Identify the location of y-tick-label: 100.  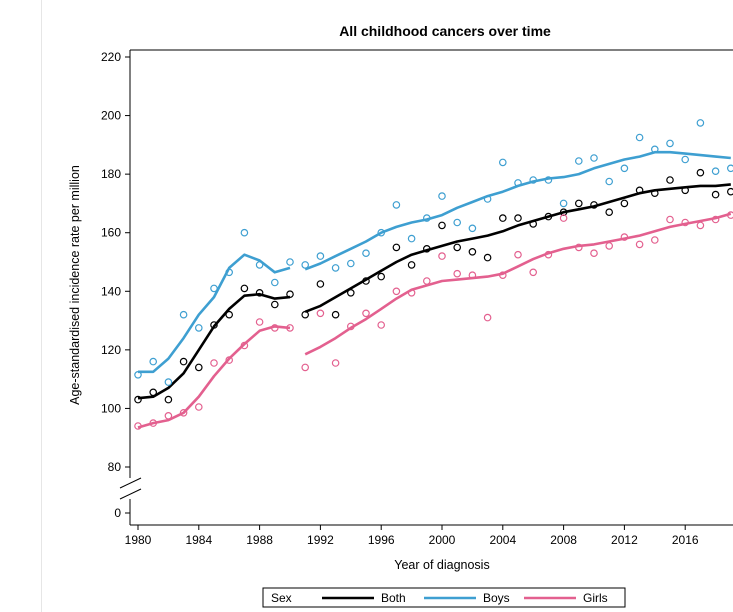
(111, 408).